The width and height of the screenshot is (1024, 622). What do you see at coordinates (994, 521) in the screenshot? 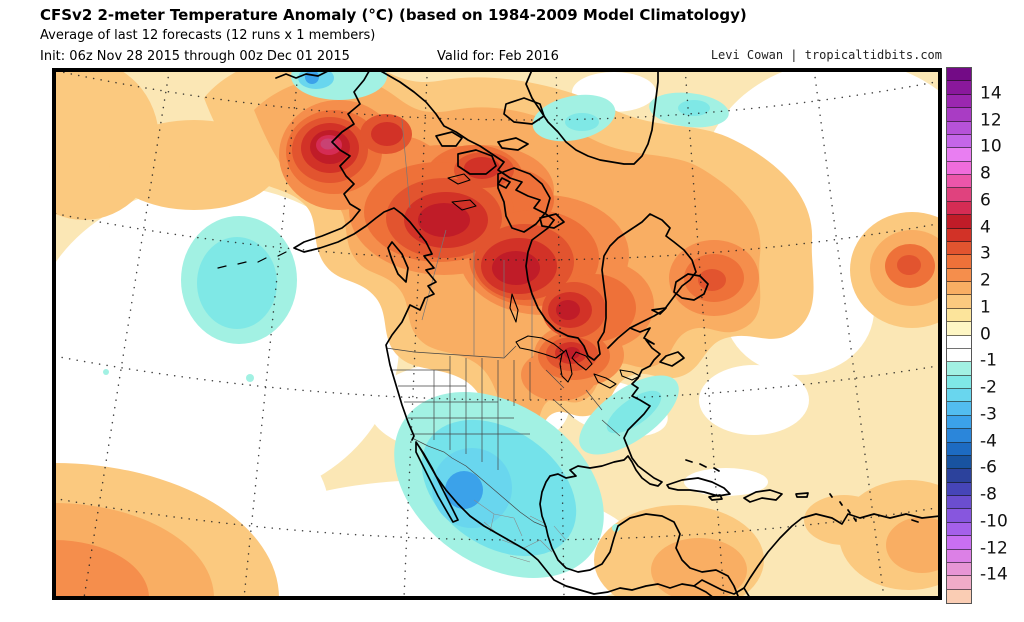
I see `colorbar-tick: -10` at bounding box center [994, 521].